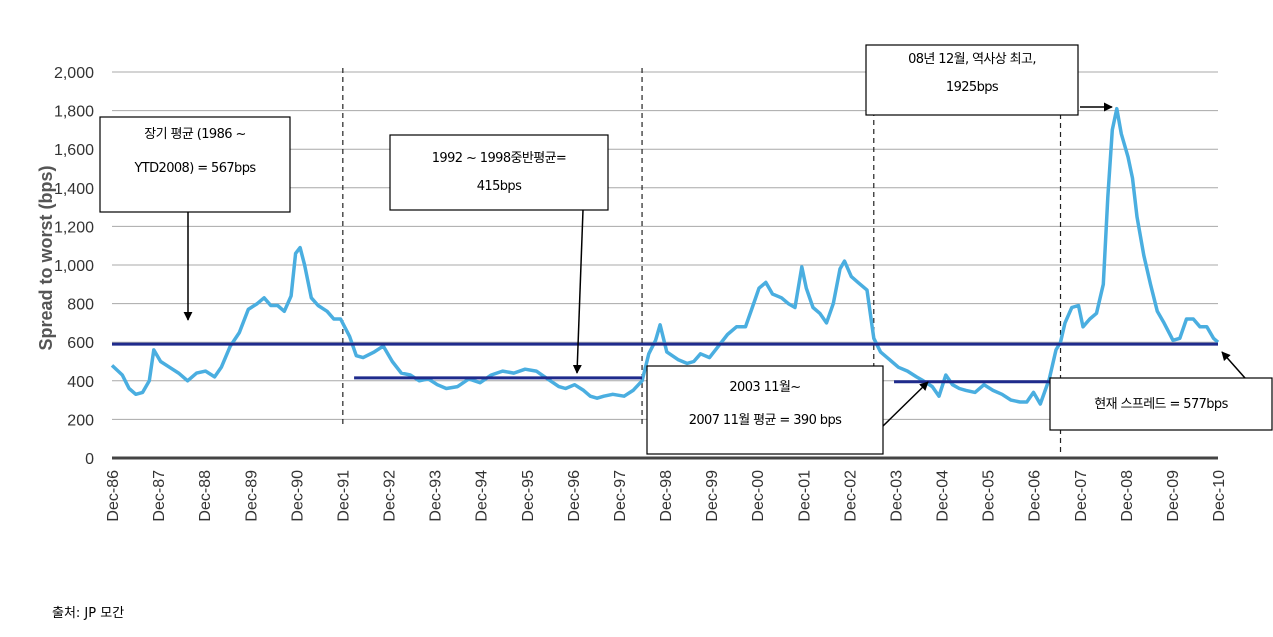  Describe the element at coordinates (74, 150) in the screenshot. I see `y-tick-label: 1,600` at that location.